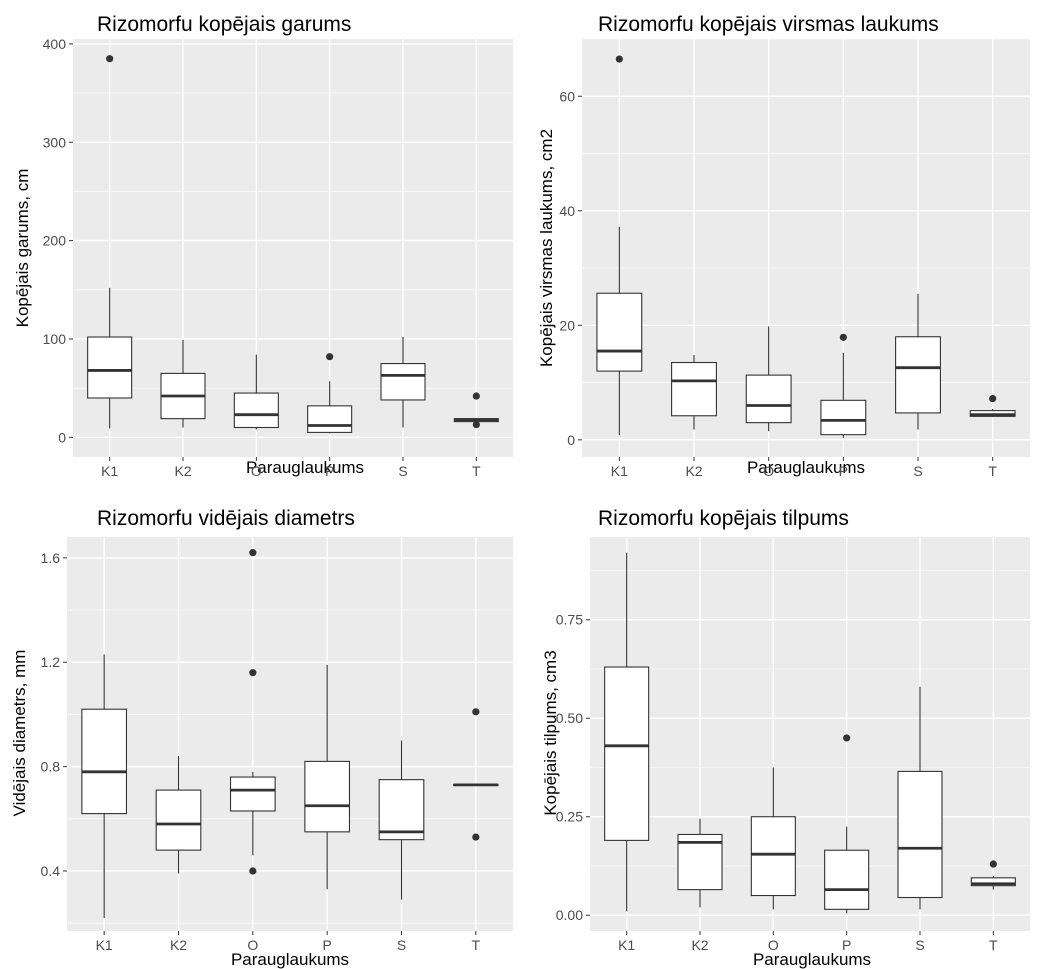 Image resolution: width=1038 pixels, height=969 pixels. Describe the element at coordinates (569, 620) in the screenshot. I see `y-tick-label: 0.75` at that location.